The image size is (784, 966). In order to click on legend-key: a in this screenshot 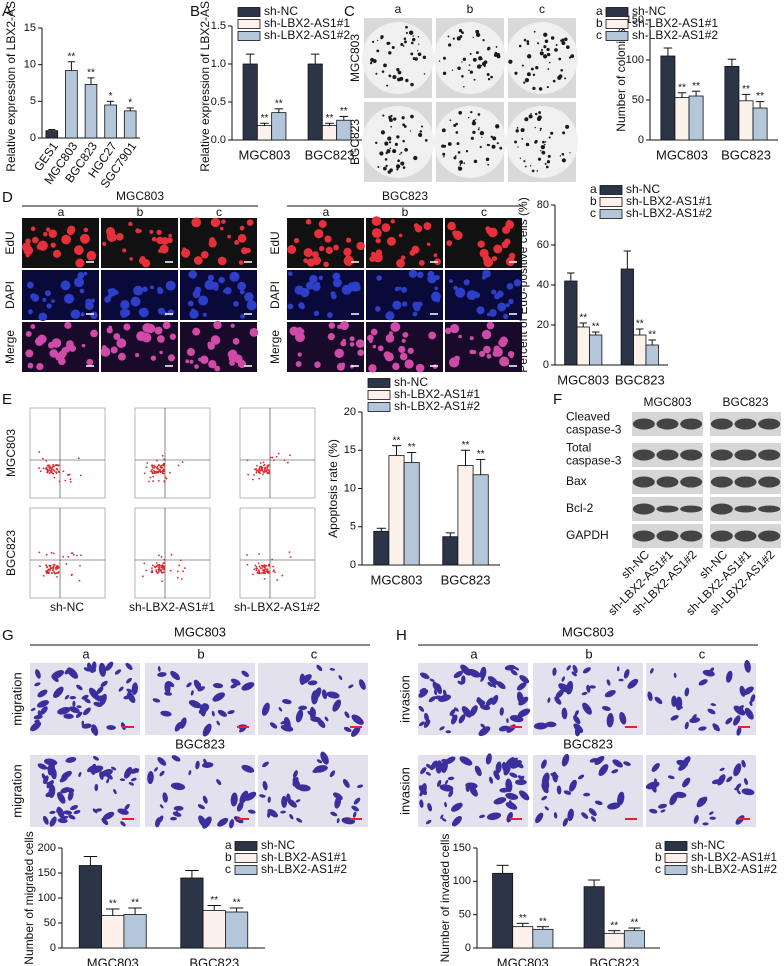, I will do `click(228, 845)`.